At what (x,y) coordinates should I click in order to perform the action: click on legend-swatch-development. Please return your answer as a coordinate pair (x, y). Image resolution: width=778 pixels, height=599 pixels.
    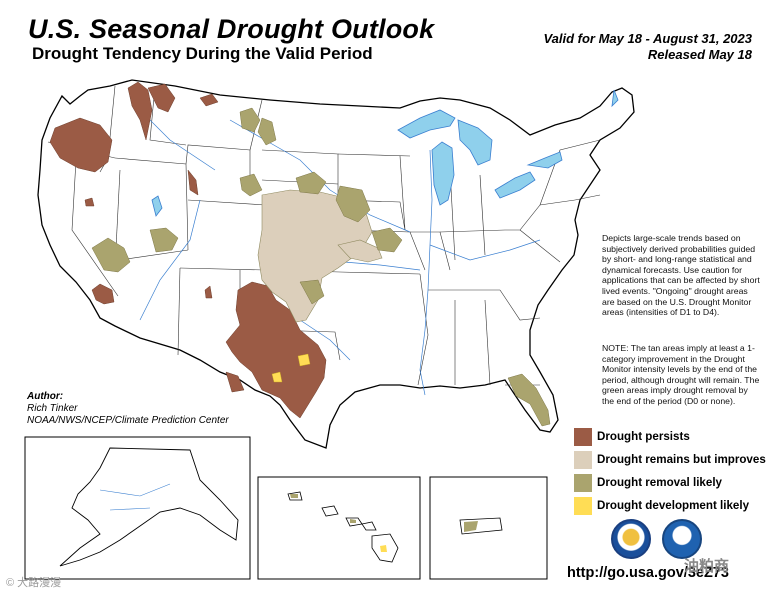
    Looking at the image, I should click on (583, 505).